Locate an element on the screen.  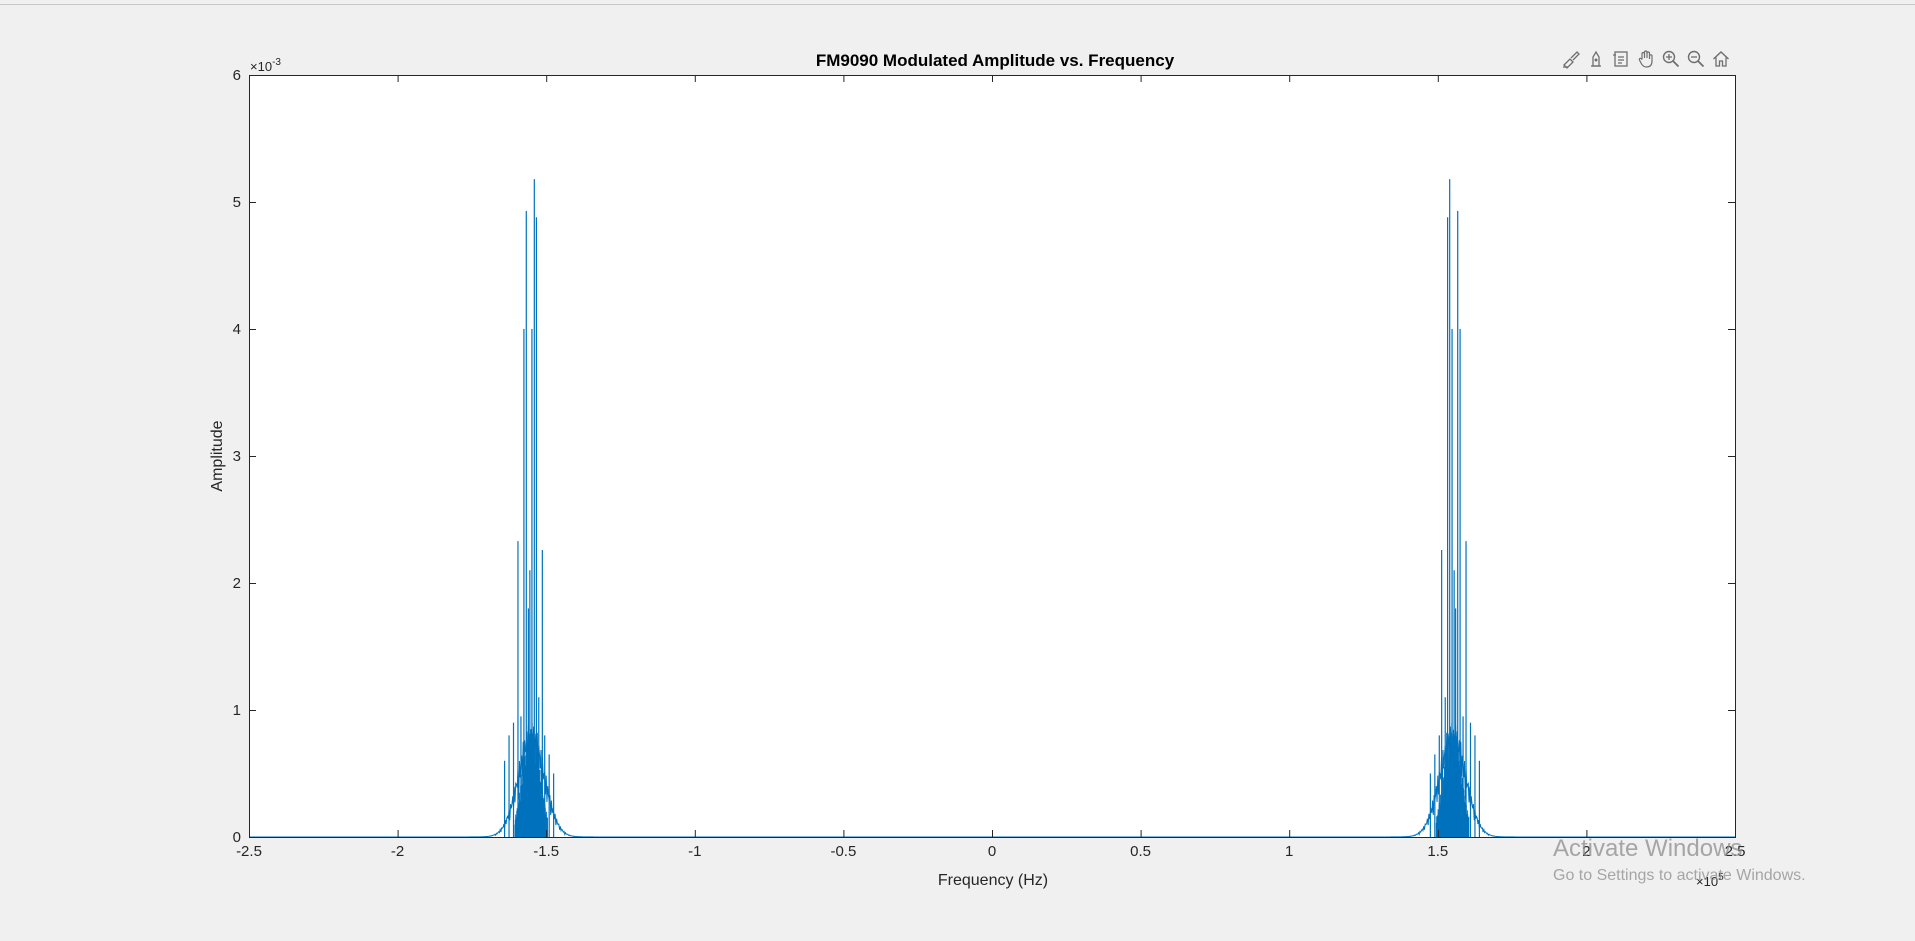
x-axis-multiplier: ×10⁵ is located at coordinates (1710, 880).